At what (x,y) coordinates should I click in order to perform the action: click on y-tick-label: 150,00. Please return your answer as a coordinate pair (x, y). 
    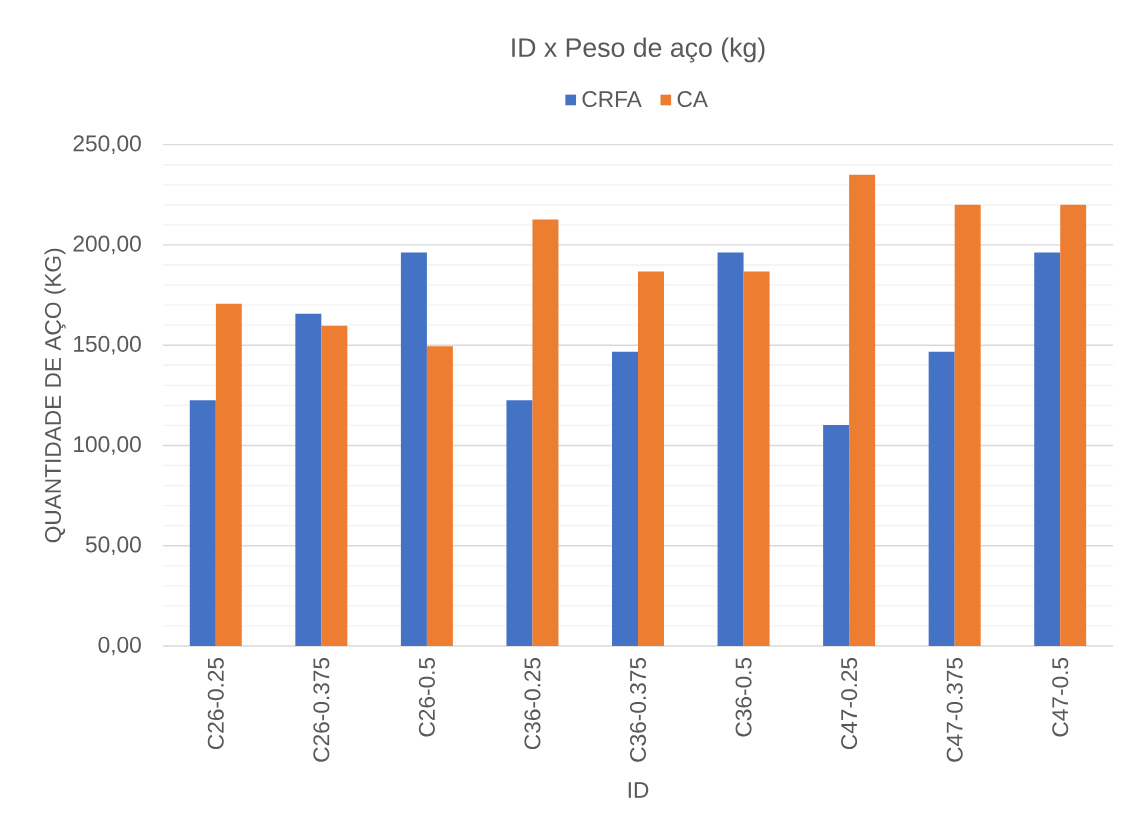
    Looking at the image, I should click on (107, 345).